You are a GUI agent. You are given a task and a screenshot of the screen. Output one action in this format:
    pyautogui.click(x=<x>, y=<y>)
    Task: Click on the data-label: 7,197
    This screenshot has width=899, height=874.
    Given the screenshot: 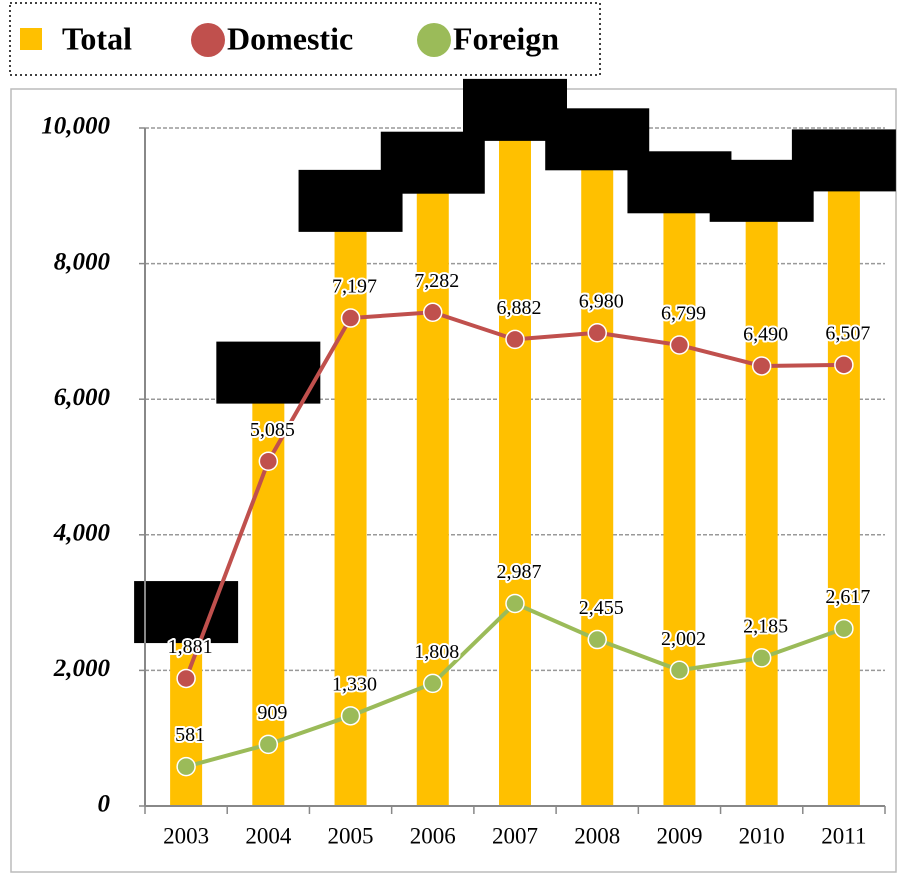 What is the action you would take?
    pyautogui.click(x=354, y=287)
    